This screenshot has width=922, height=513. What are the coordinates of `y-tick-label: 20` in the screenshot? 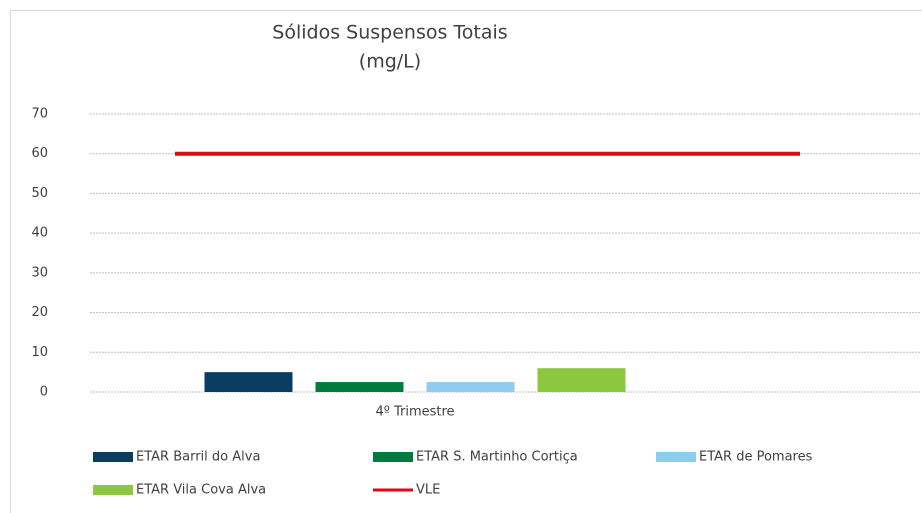 It's located at (39, 312).